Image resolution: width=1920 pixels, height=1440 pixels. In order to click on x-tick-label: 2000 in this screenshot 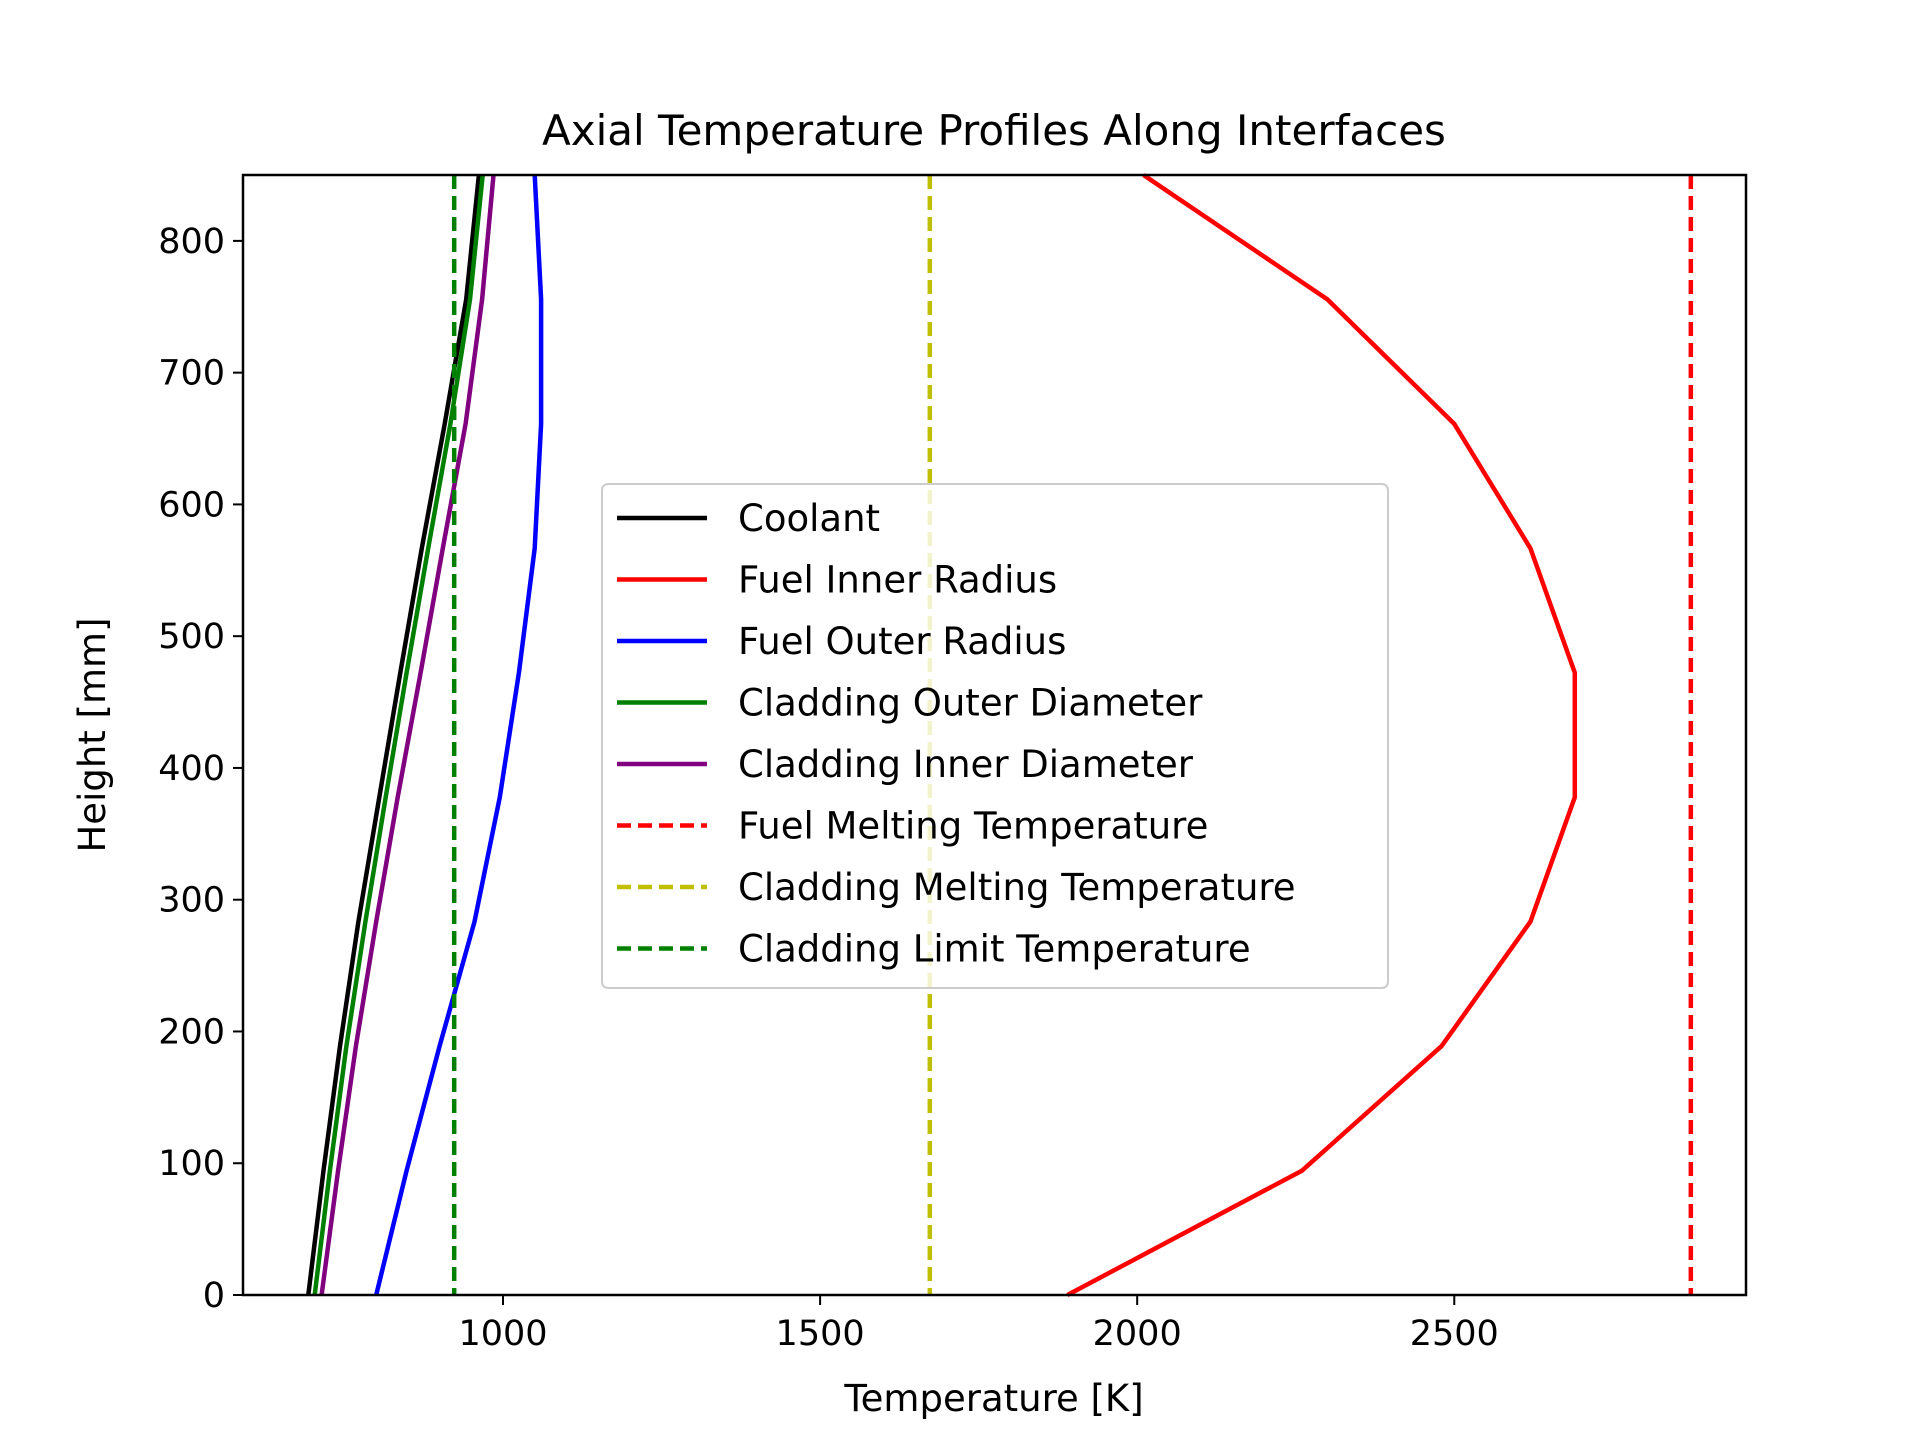, I will do `click(1137, 1334)`.